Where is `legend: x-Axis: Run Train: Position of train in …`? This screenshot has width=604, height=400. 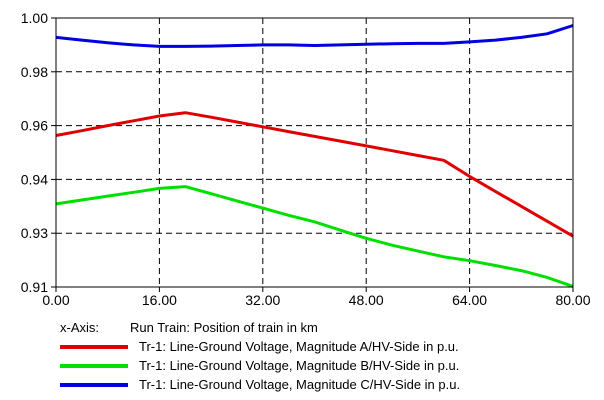
legend: x-Axis: Run Train: Position of train in … is located at coordinates (260, 356).